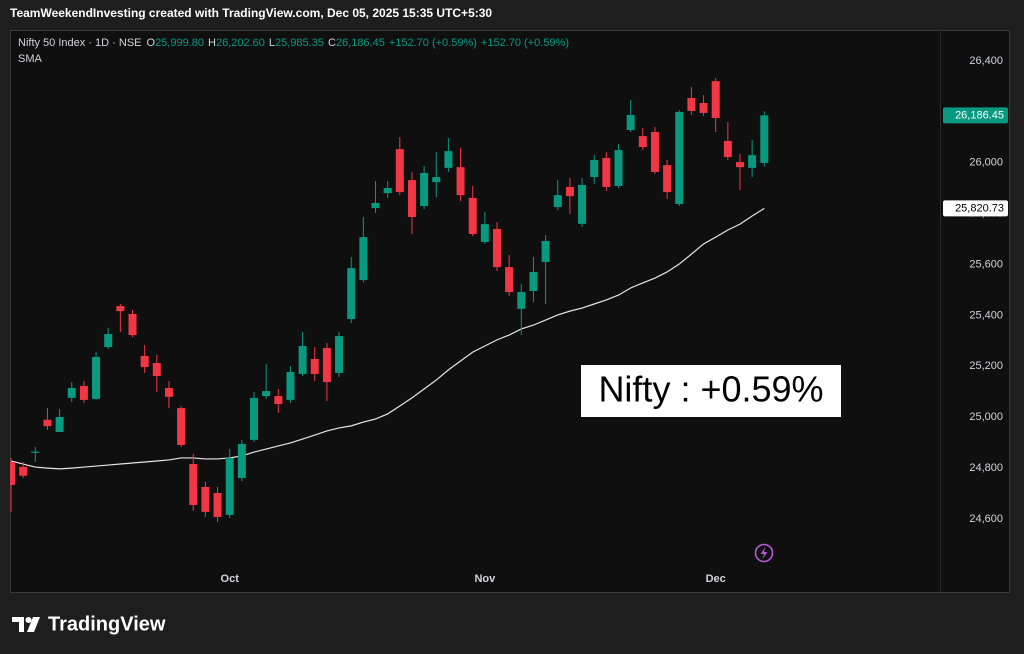 The width and height of the screenshot is (1024, 654). I want to click on legend-value: 26,202.60, so click(240, 43).